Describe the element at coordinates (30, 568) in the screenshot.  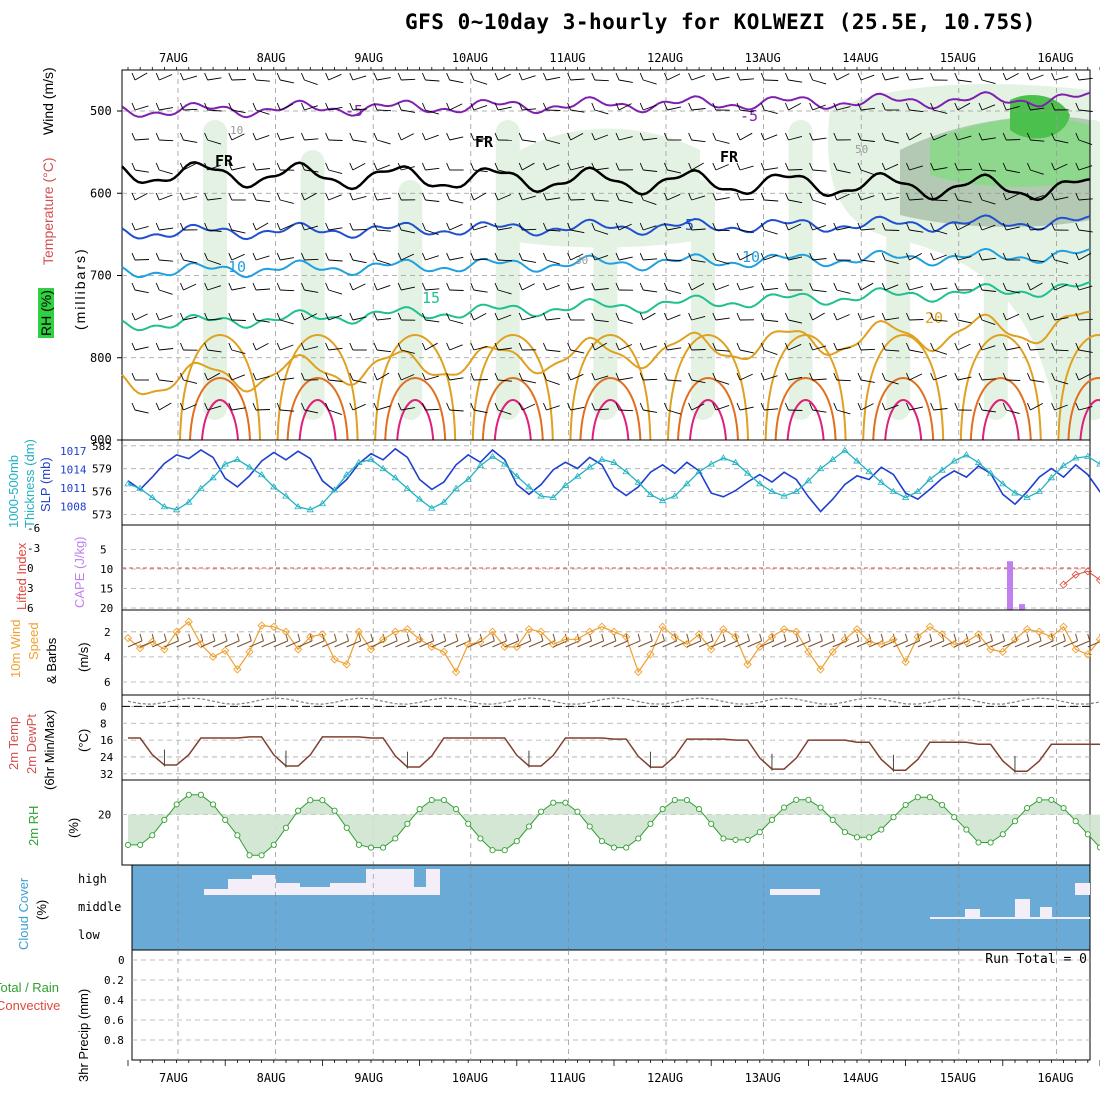
I see `li-tick: 0` at that location.